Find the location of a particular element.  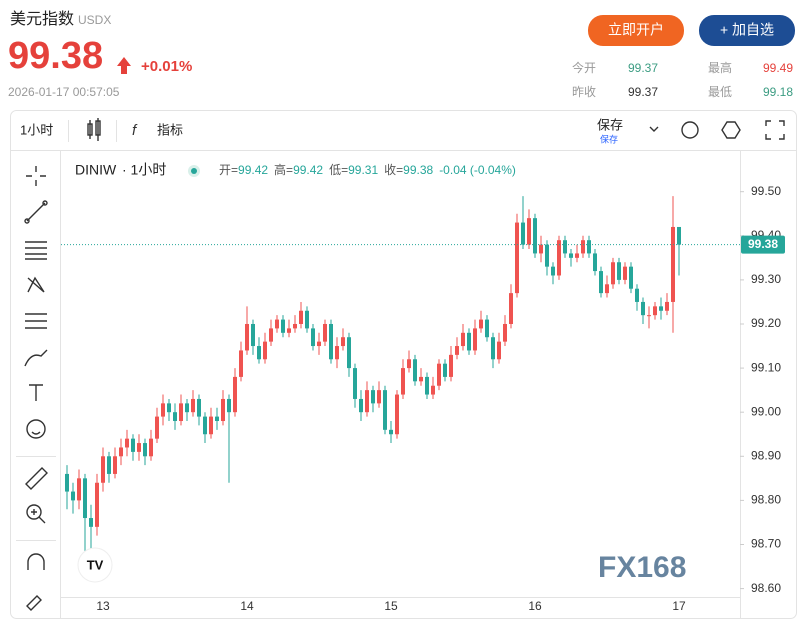

stat-value: 99.37 is located at coordinates (643, 68).